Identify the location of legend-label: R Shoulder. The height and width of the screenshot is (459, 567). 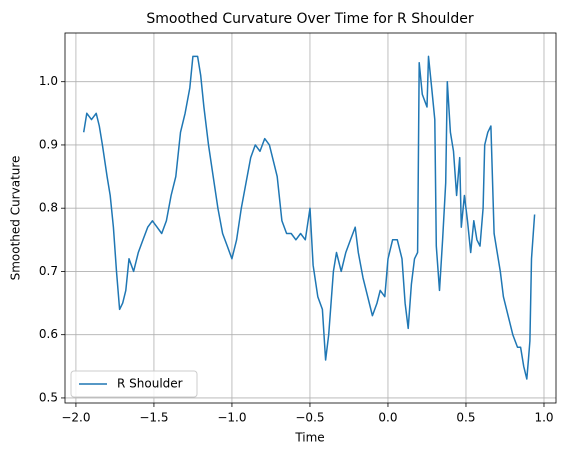
(150, 384).